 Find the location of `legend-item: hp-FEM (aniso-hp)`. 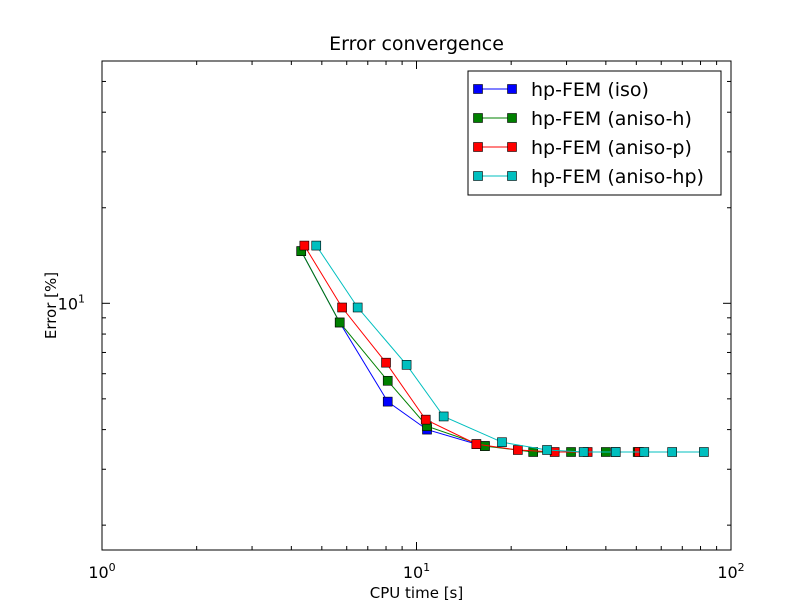

legend-item: hp-FEM (aniso-hp) is located at coordinates (588, 177).